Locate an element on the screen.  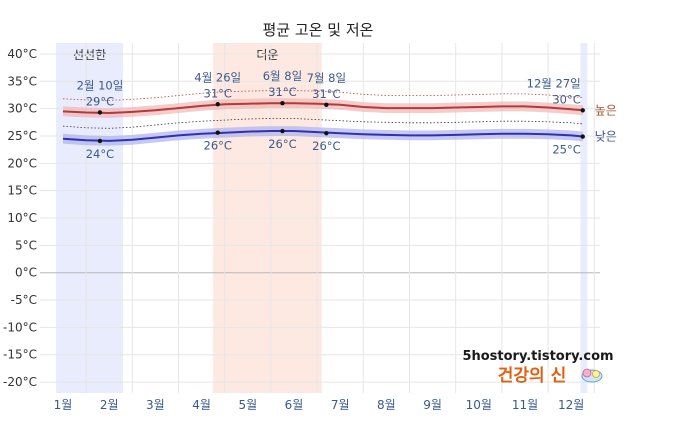
x-tick-label: 9월 is located at coordinates (432, 405).